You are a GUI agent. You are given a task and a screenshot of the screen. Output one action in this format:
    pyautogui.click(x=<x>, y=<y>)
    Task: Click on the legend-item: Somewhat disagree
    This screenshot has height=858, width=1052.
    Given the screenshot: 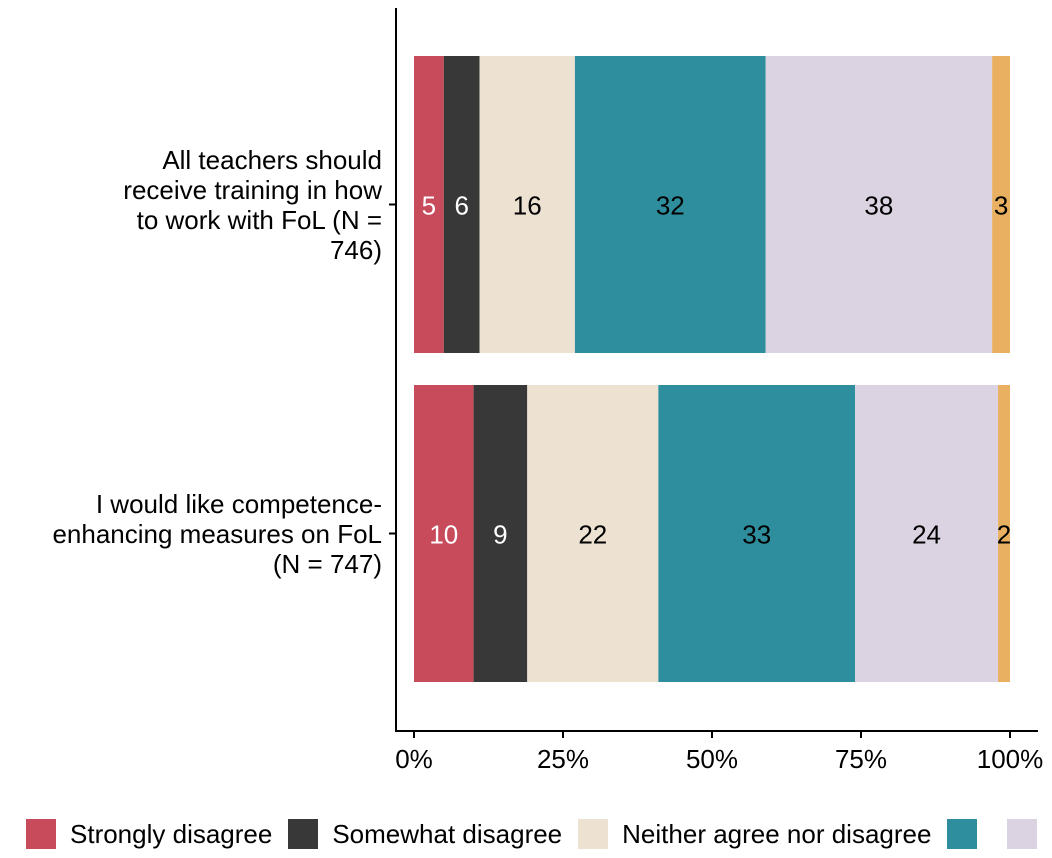 What is the action you would take?
    pyautogui.click(x=425, y=834)
    